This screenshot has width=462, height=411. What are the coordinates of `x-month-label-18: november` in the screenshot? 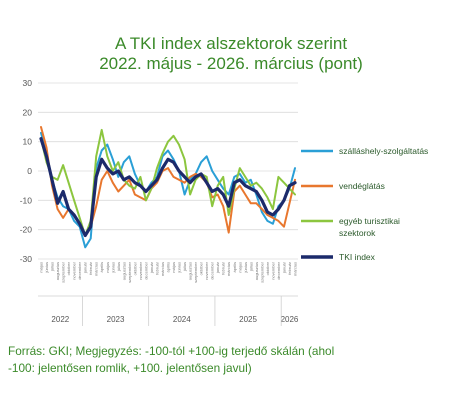 It's located at (140, 270).